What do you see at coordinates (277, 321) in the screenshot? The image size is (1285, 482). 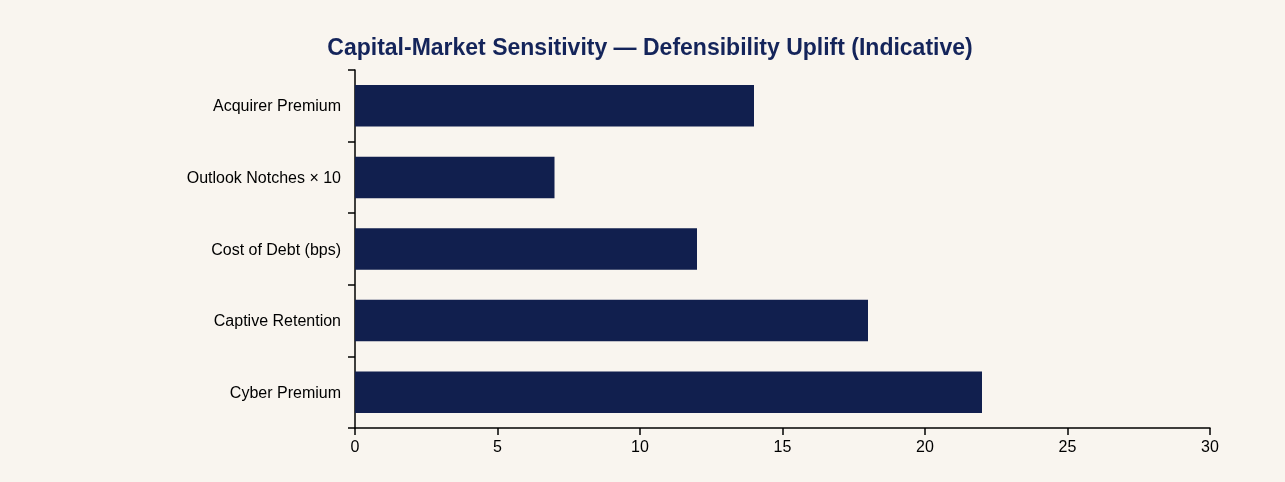 I see `y-tick-label: Captive Retention` at bounding box center [277, 321].